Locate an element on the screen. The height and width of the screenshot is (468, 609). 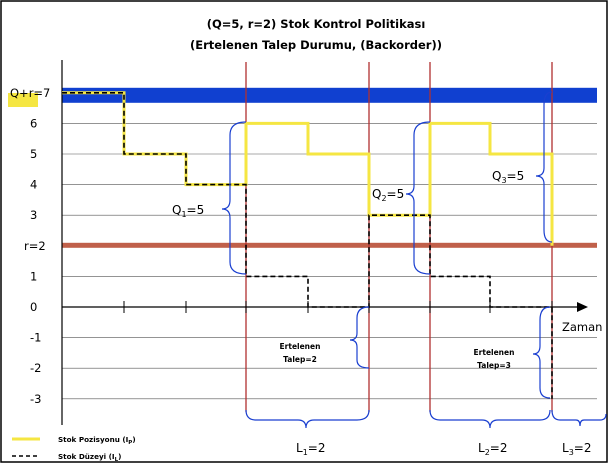
backorder-1-brace is located at coordinates (359, 337).